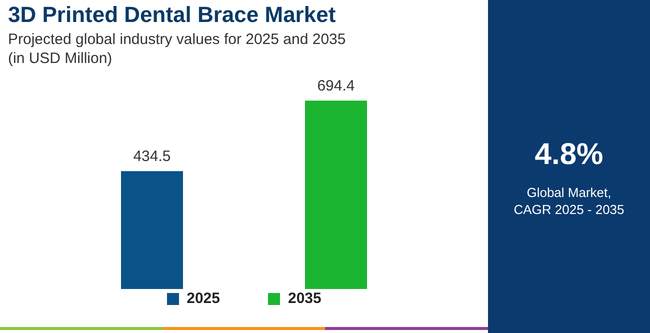 The width and height of the screenshot is (650, 333). Describe the element at coordinates (569, 201) in the screenshot. I see `text: Global Market, CAGR 2025 - 2035` at that location.